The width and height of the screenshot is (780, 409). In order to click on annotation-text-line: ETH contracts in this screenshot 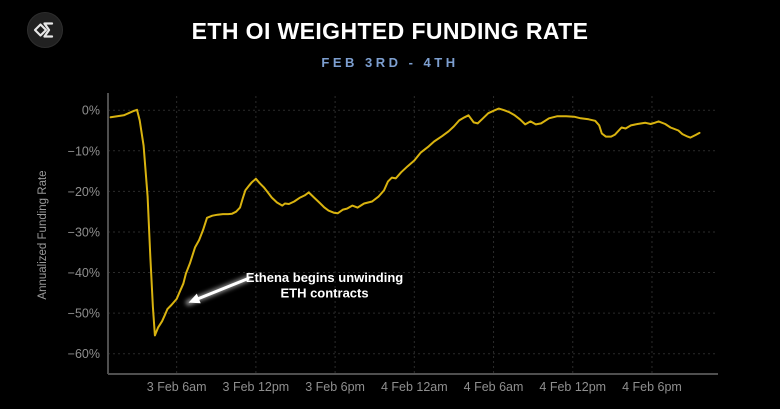, I will do `click(324, 292)`.